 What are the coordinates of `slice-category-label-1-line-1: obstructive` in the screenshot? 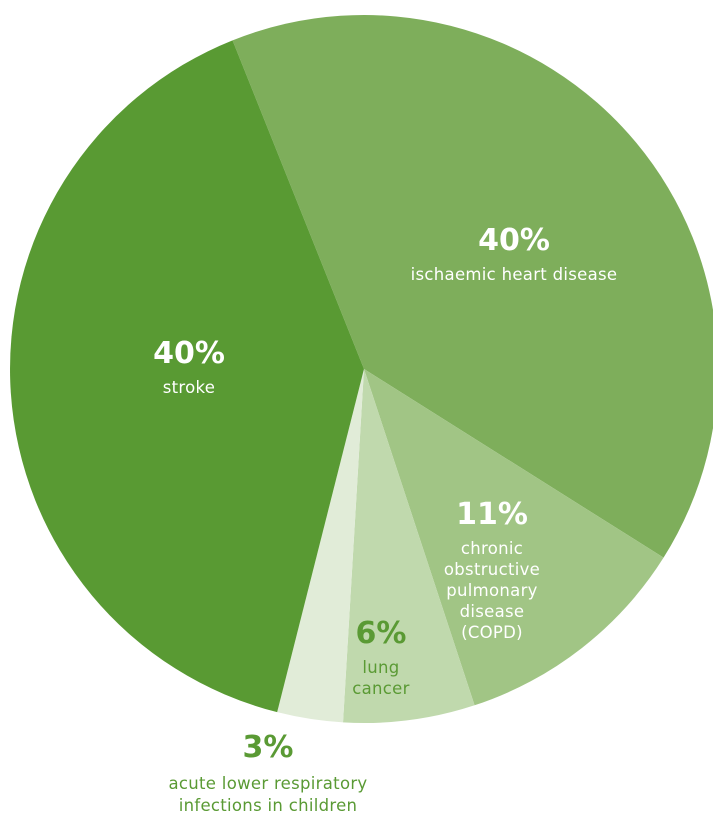 It's located at (492, 569).